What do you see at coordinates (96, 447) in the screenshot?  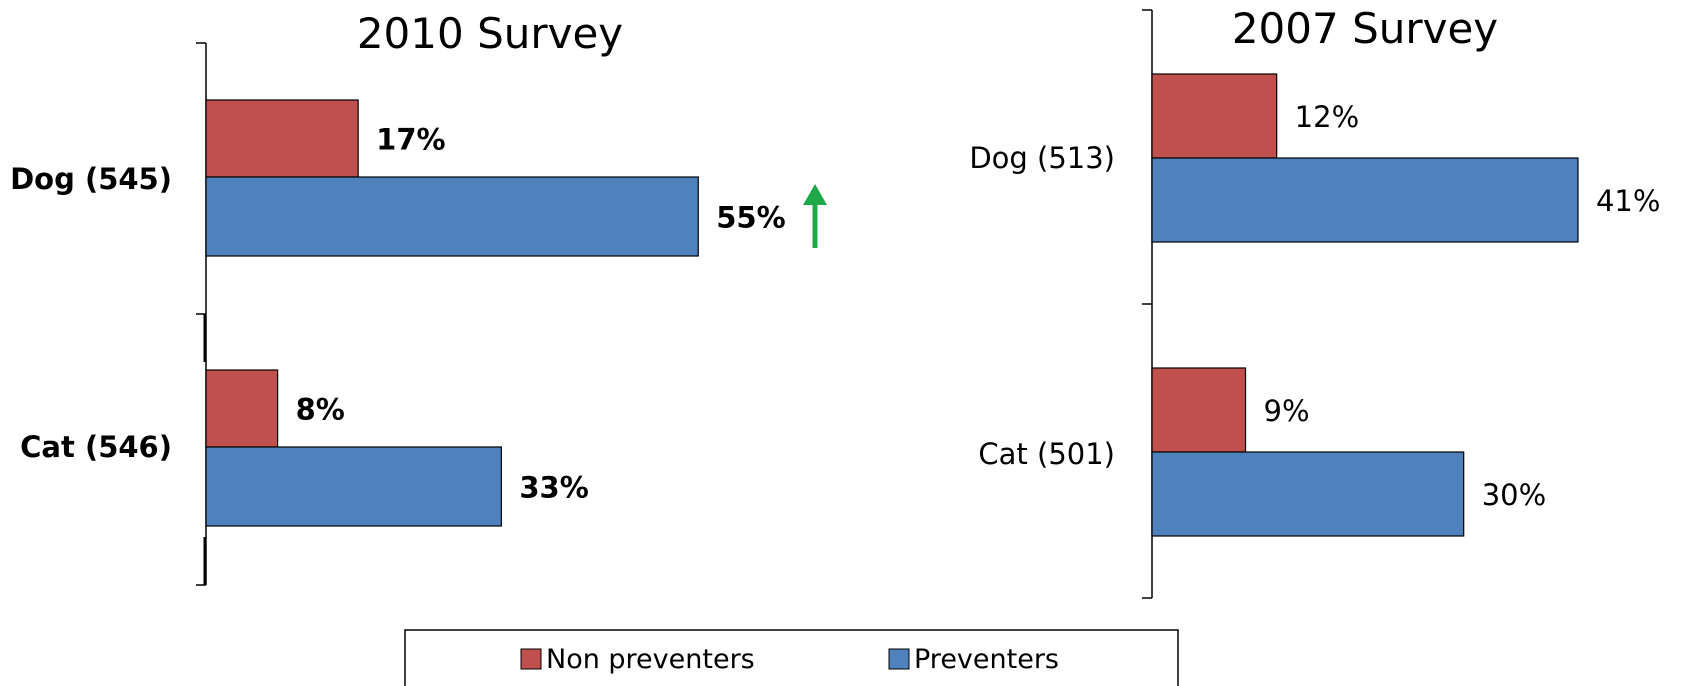 I see `category-label-cat: Cat (546)` at bounding box center [96, 447].